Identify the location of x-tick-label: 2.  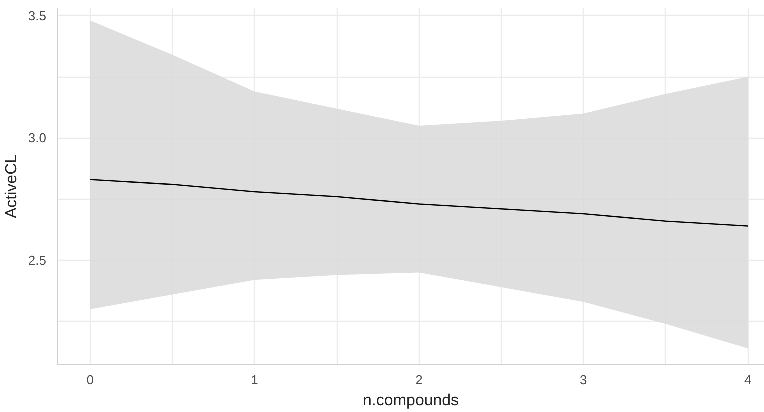
(419, 380).